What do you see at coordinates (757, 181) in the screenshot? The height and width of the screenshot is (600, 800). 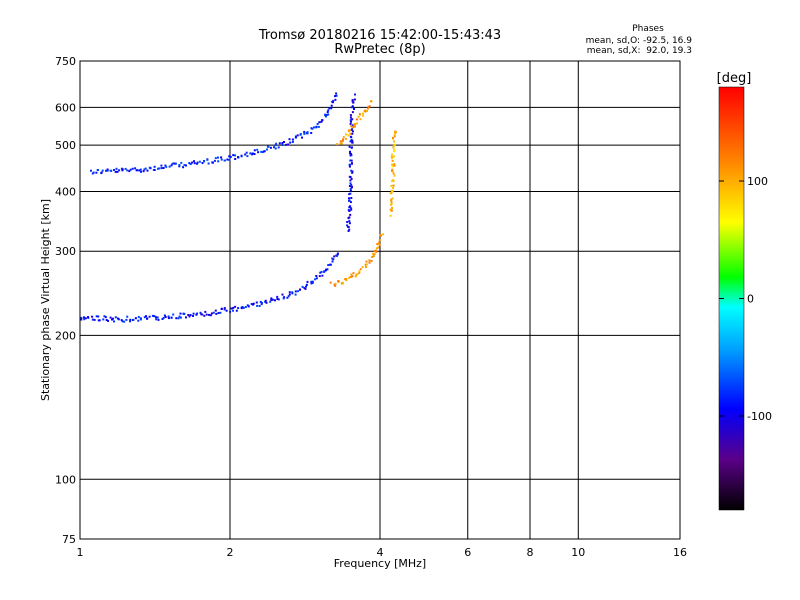 I see `colorbar-tick-label: 100` at bounding box center [757, 181].